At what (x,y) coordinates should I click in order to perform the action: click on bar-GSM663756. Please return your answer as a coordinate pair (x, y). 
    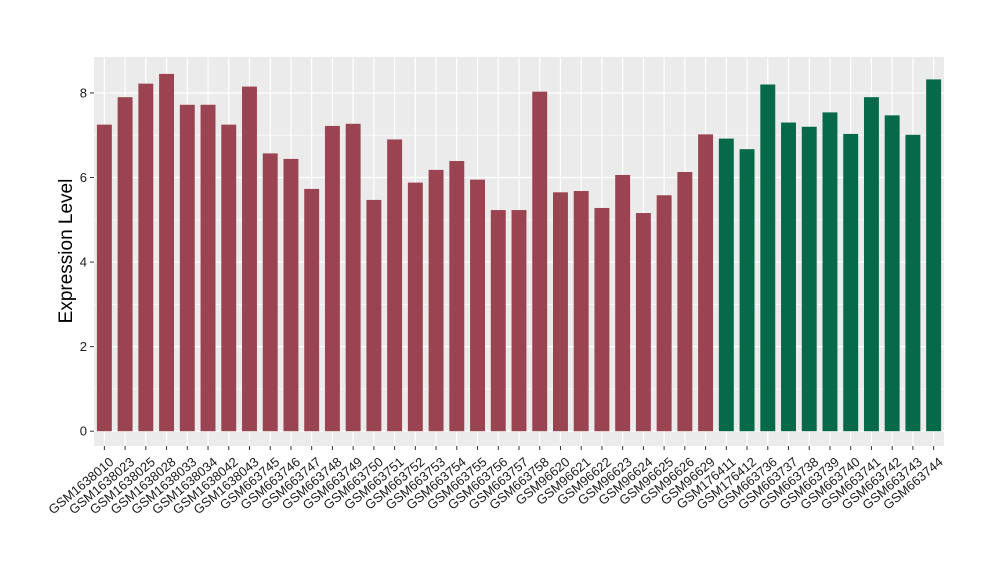
    Looking at the image, I should click on (498, 321).